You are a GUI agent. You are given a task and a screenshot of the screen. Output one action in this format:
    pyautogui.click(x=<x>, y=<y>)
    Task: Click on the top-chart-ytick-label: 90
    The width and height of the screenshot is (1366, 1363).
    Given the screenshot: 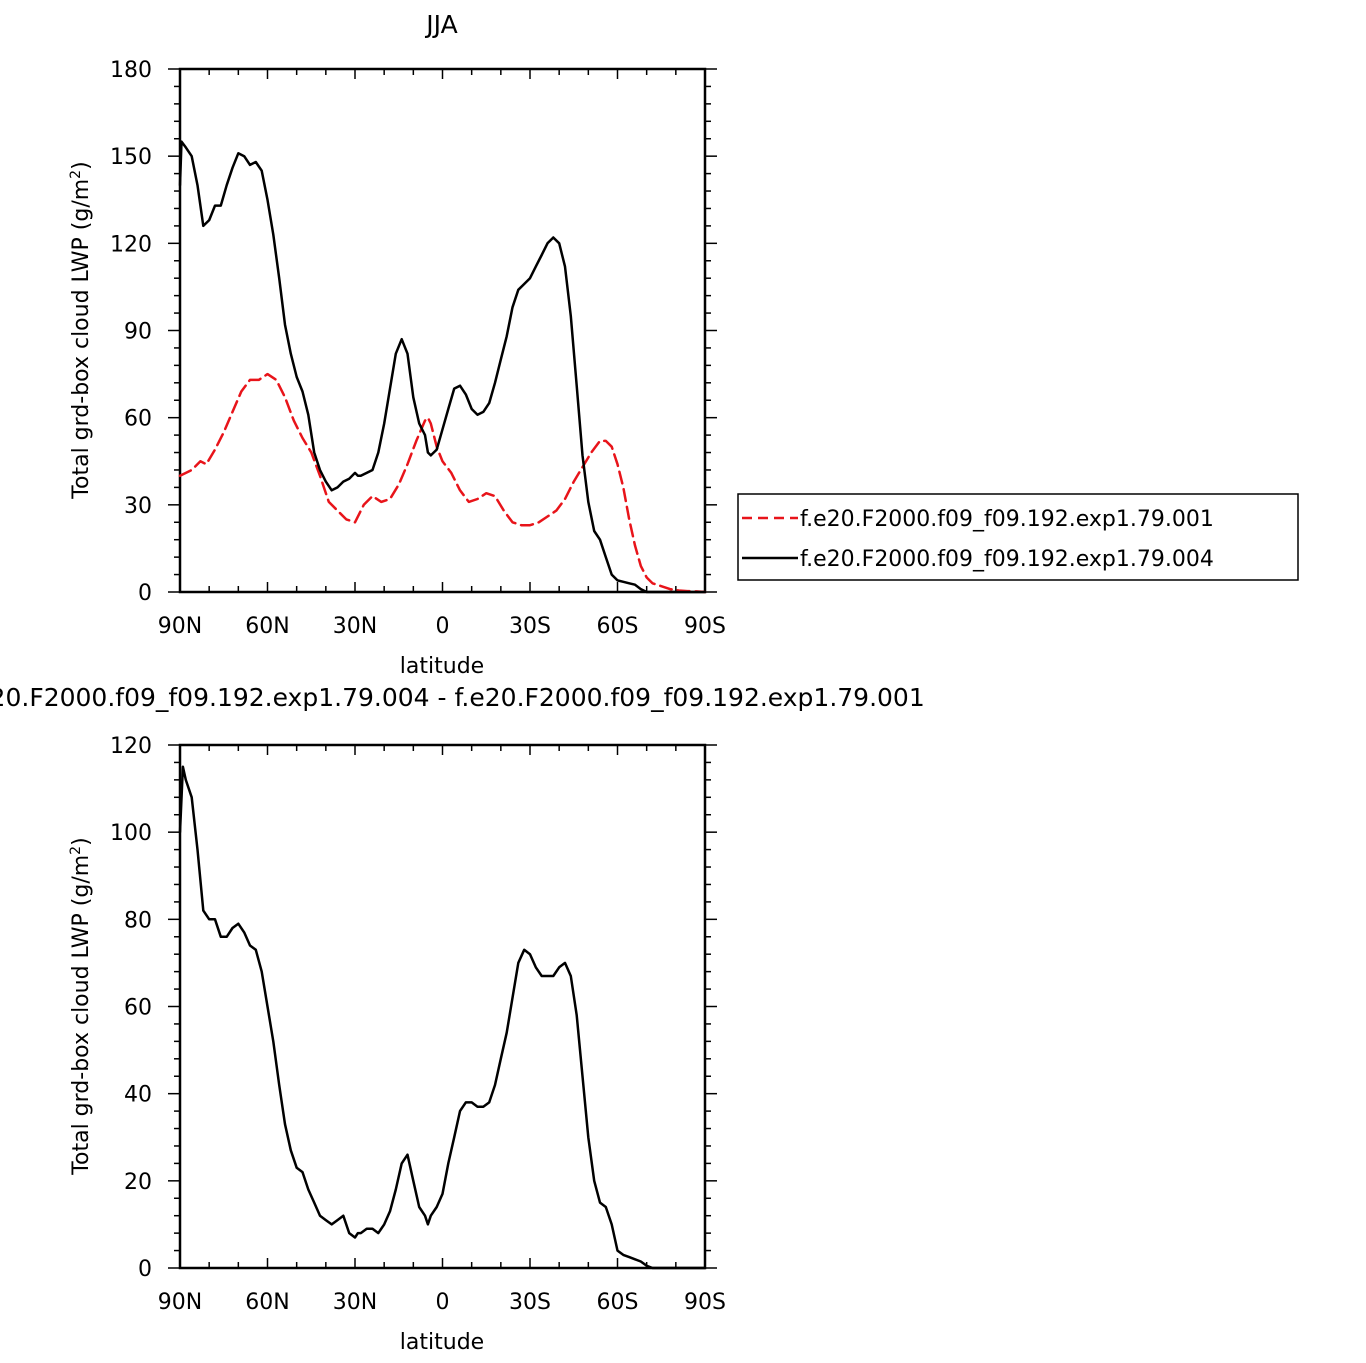 What is the action you would take?
    pyautogui.click(x=138, y=332)
    